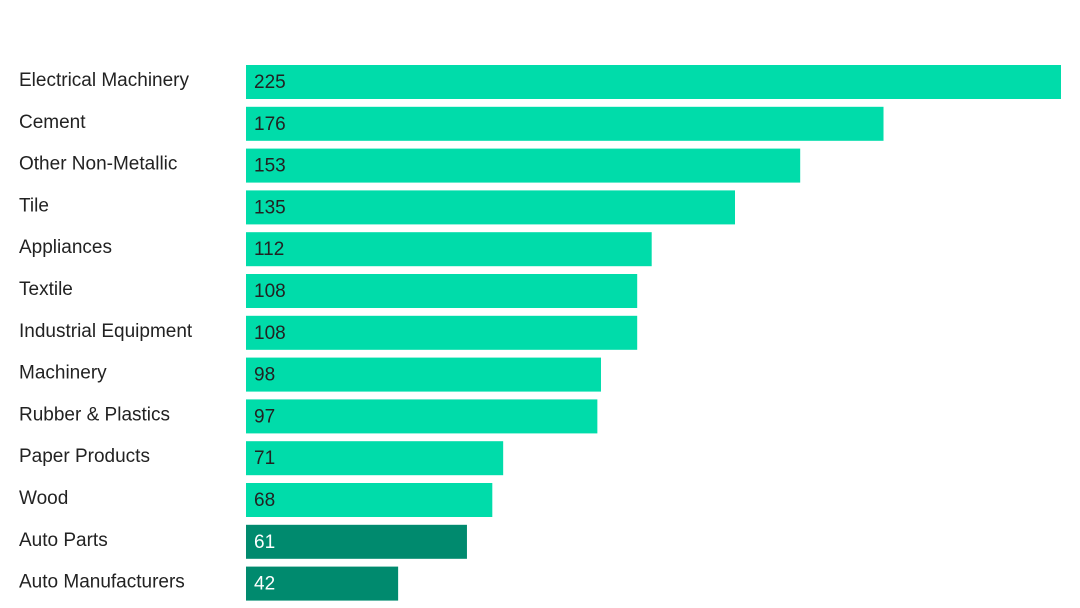 The width and height of the screenshot is (1080, 608). I want to click on value-label: 176, so click(270, 124).